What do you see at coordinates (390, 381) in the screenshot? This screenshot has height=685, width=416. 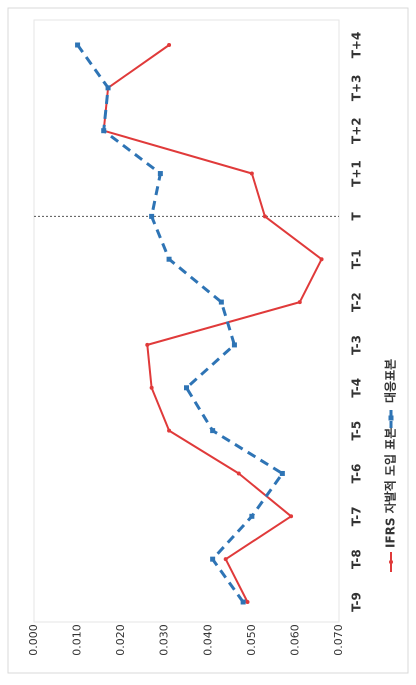 I see `legend-label: 대응표본` at bounding box center [390, 381].